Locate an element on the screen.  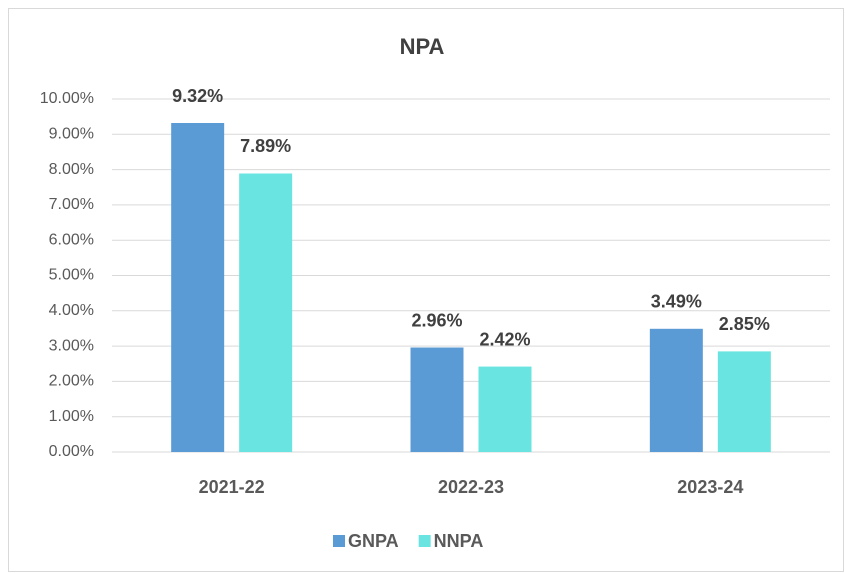
y-tick-label: 1.00% is located at coordinates (71, 416).